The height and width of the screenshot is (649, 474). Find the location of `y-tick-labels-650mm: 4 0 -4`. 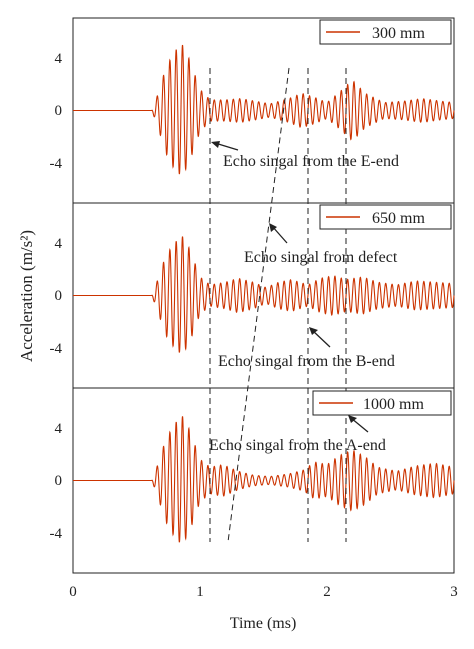

y-tick-labels-650mm: 4 0 -4 is located at coordinates (56, 296).